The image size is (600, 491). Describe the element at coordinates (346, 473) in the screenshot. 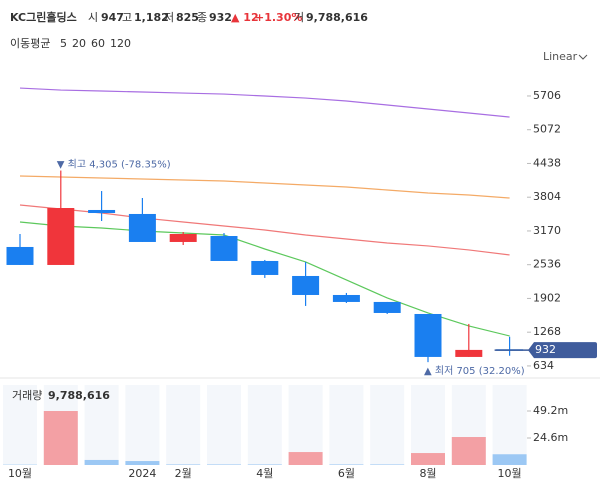

I see `x-tick-label: 6월` at that location.